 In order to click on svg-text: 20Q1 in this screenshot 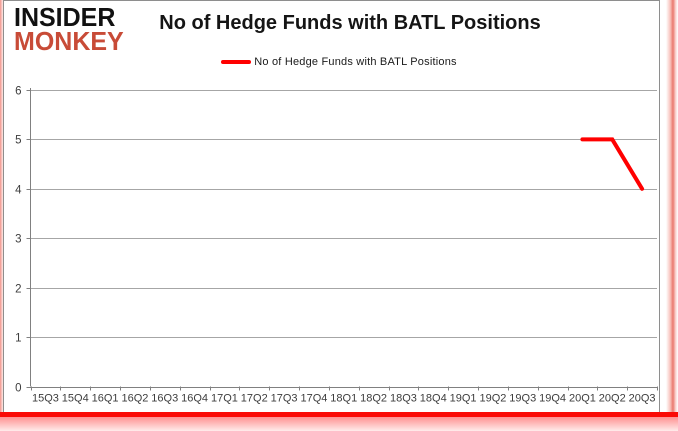, I will do `click(582, 399)`.